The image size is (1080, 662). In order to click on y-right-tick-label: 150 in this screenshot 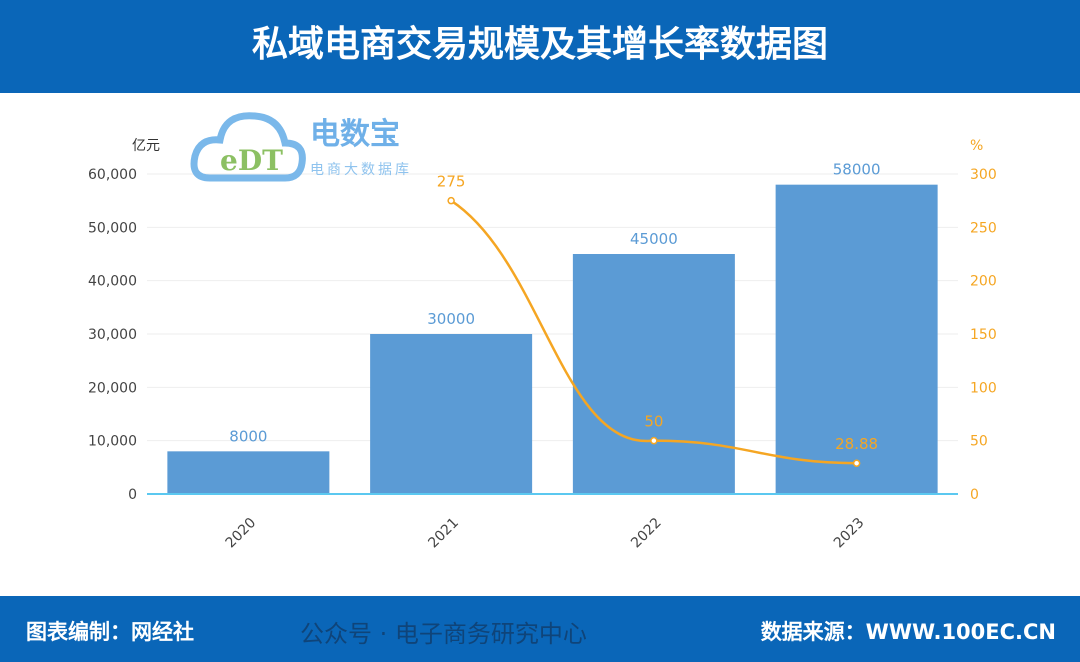, I will do `click(983, 335)`.